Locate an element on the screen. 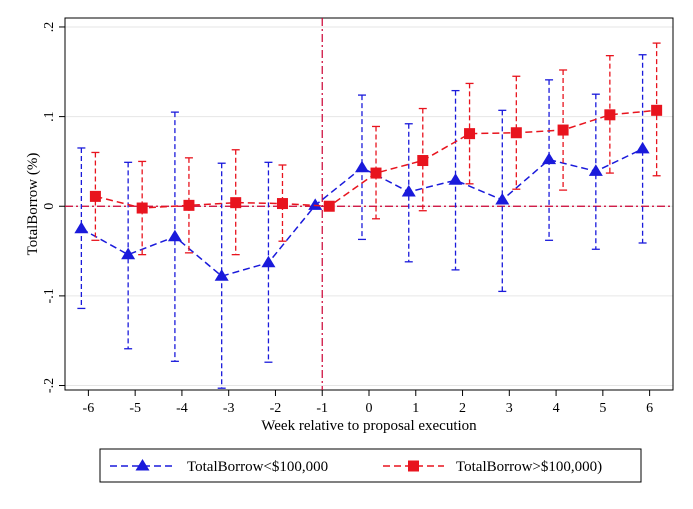 The width and height of the screenshot is (693, 509). legend-item-below-100k: TotalBorrow<$100,000 is located at coordinates (219, 467).